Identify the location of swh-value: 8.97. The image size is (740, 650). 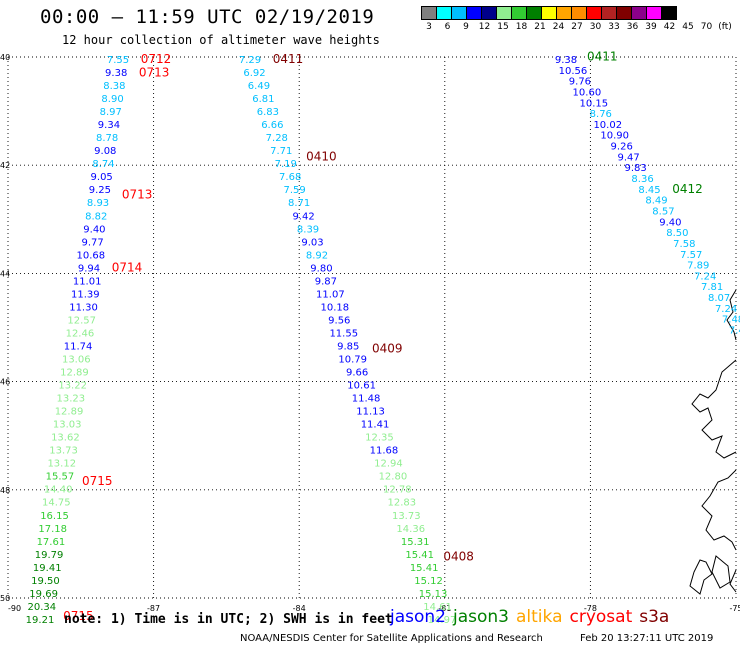
(111, 112).